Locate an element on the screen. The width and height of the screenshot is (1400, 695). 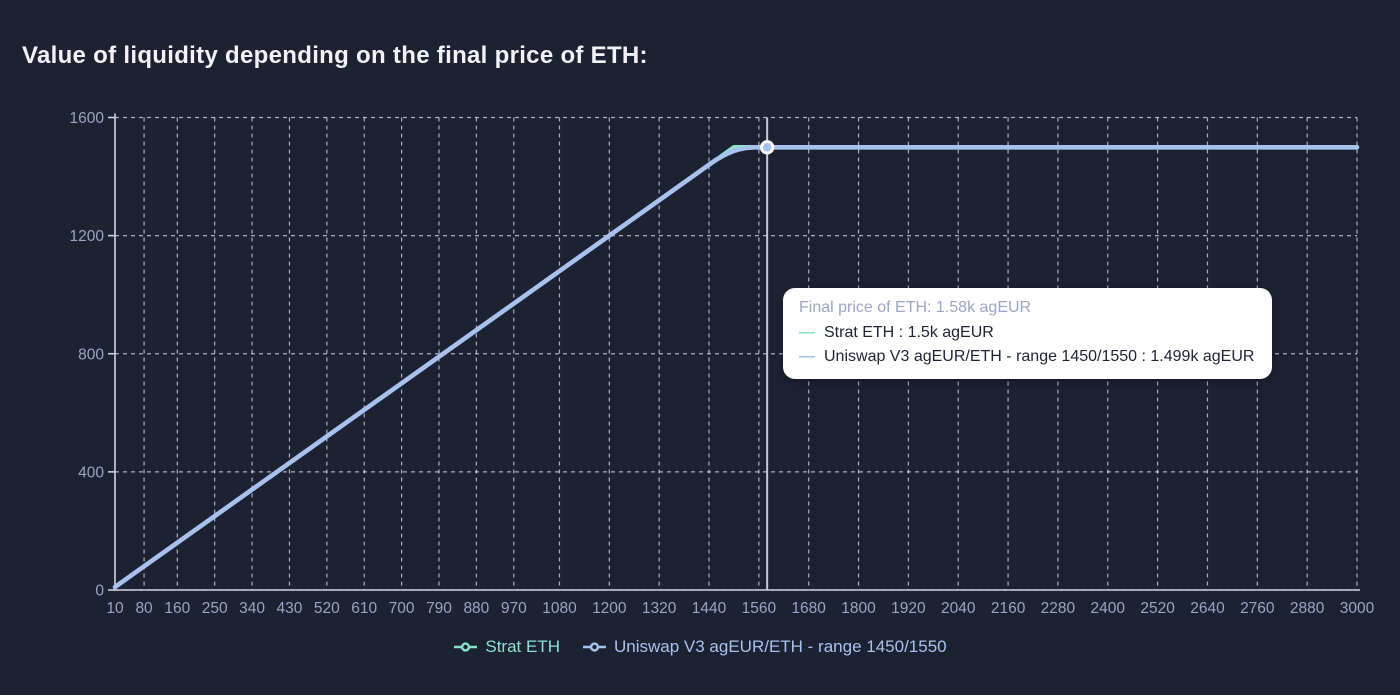
svg-text: 0 is located at coordinates (99, 591).